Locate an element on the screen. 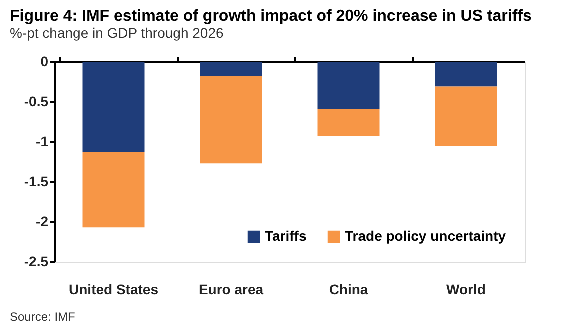 Image resolution: width=582 pixels, height=330 pixels. chart-subtitle: %-pt change in GDP through 2026 is located at coordinates (117, 33).